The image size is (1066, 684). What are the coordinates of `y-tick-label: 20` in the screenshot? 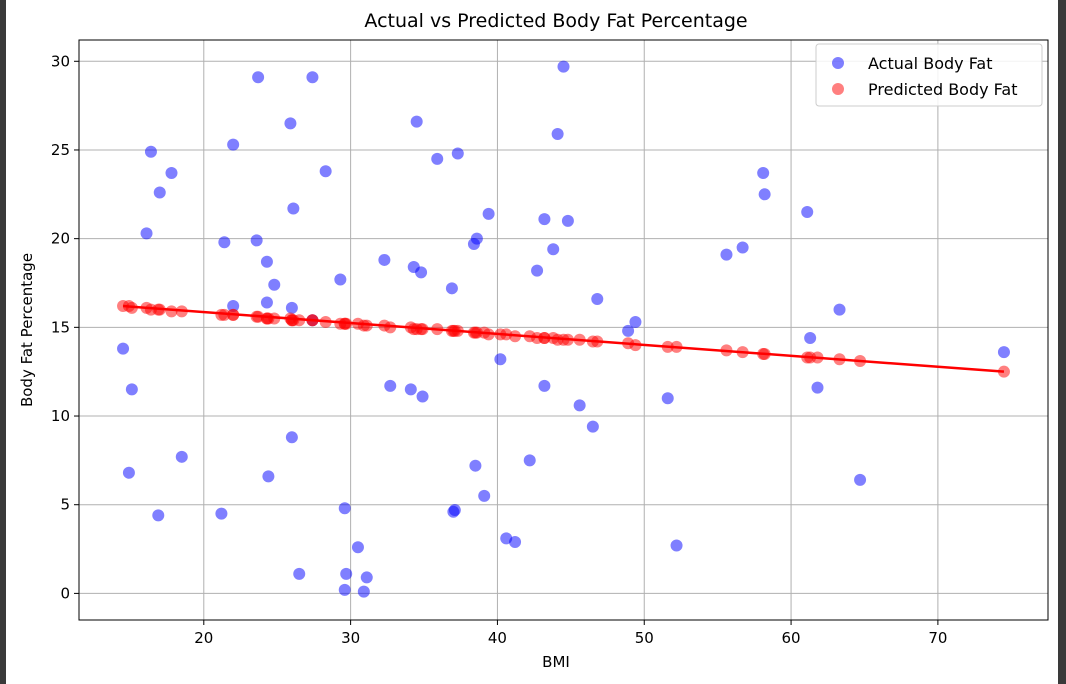 It's located at (60, 239).